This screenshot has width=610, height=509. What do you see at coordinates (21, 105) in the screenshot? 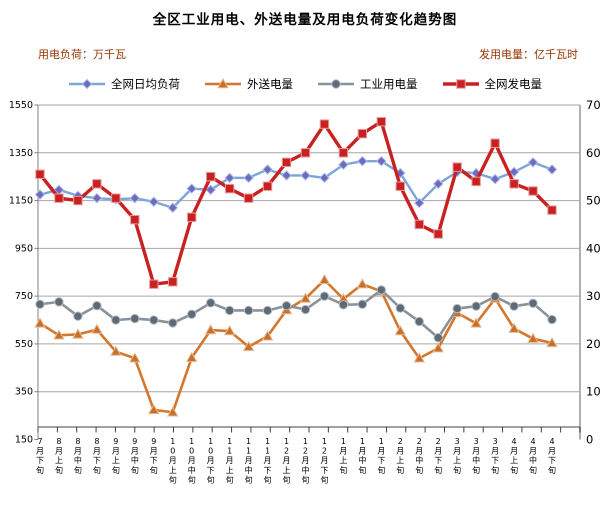
I see `svg-text: 1550` at bounding box center [21, 105].